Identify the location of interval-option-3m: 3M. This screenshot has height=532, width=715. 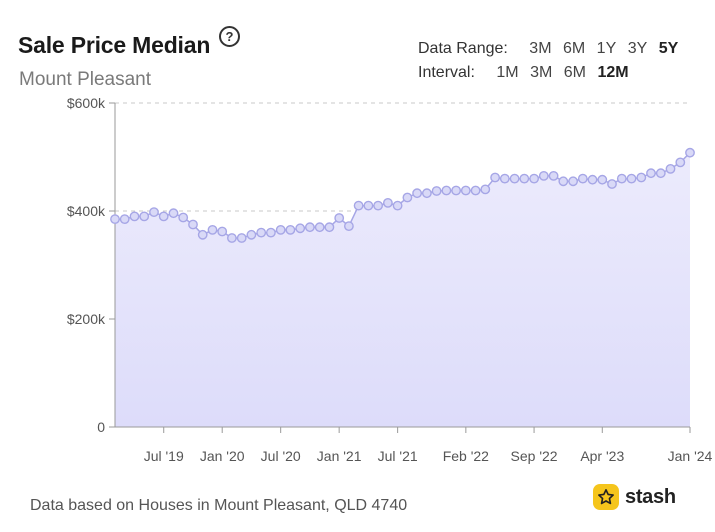
(541, 72).